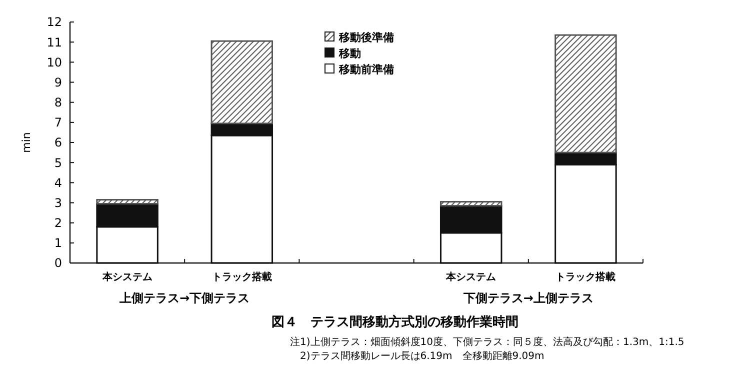 This screenshot has width=750, height=386. What do you see at coordinates (58, 163) in the screenshot?
I see `y-tick-label: 5` at bounding box center [58, 163].